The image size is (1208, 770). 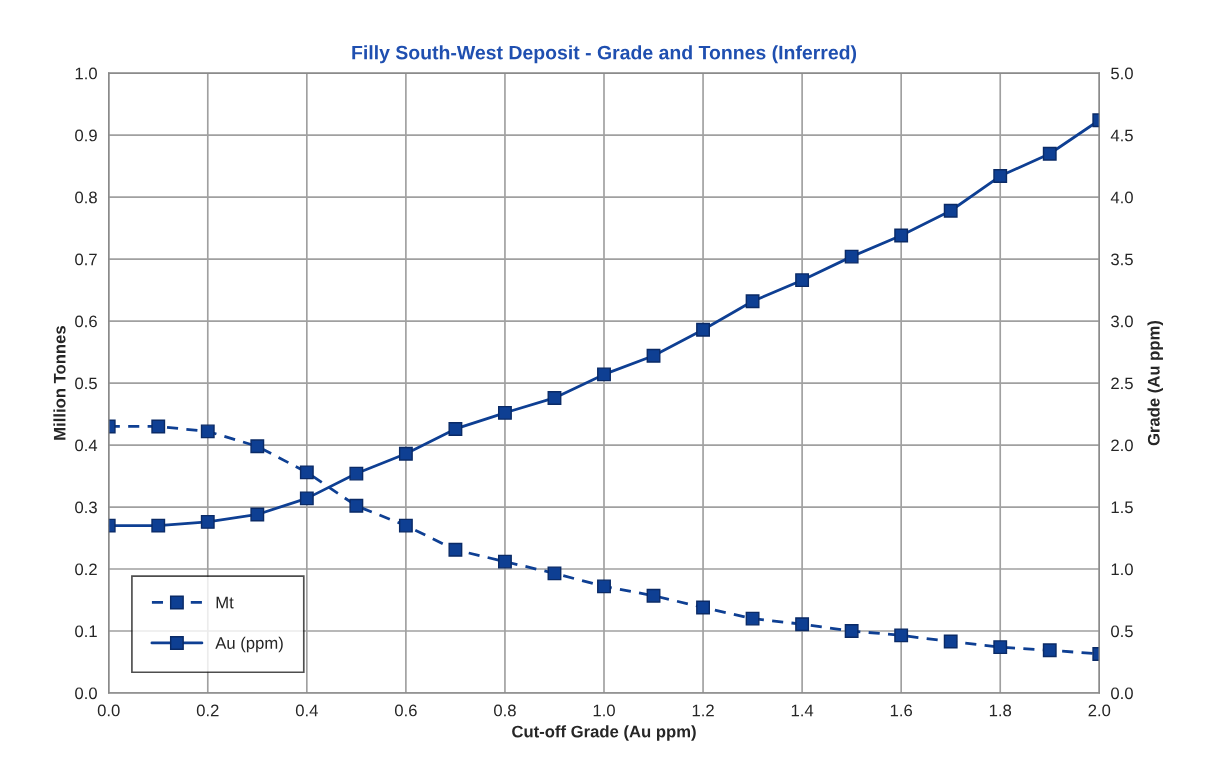 What do you see at coordinates (1122, 569) in the screenshot?
I see `y2-tick-label: 1.0` at bounding box center [1122, 569].